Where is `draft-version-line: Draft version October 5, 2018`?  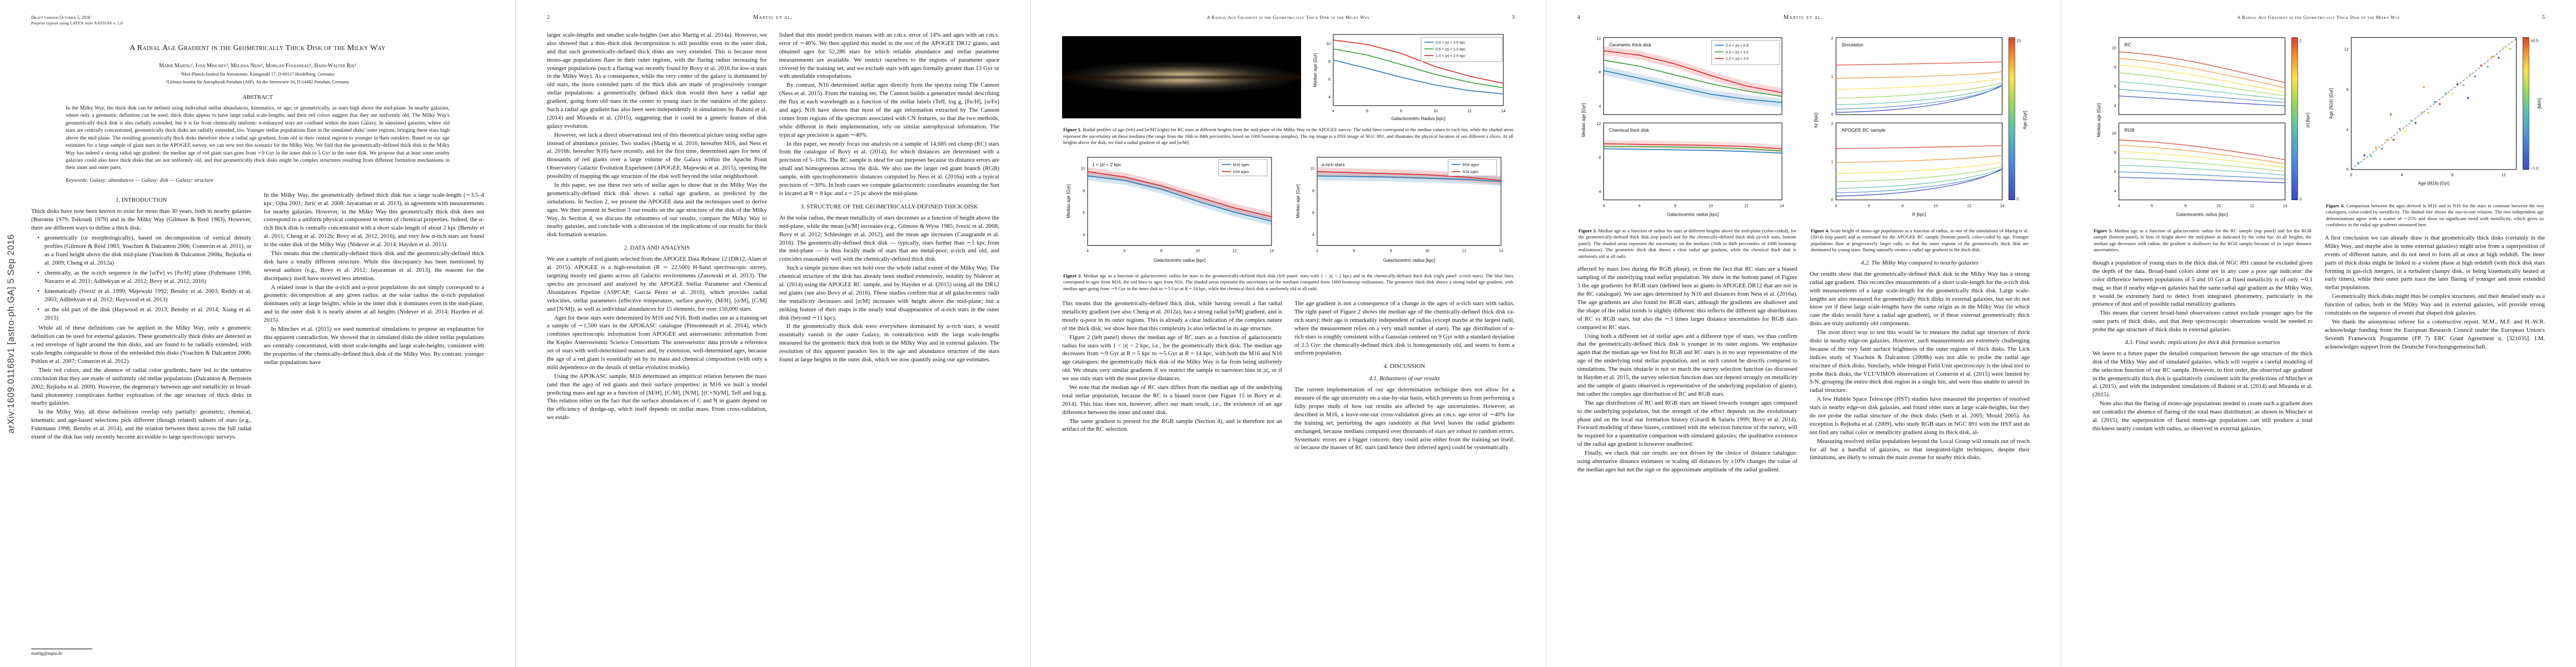
draft-version-line: Draft version October 5, 2018 is located at coordinates (61, 17).